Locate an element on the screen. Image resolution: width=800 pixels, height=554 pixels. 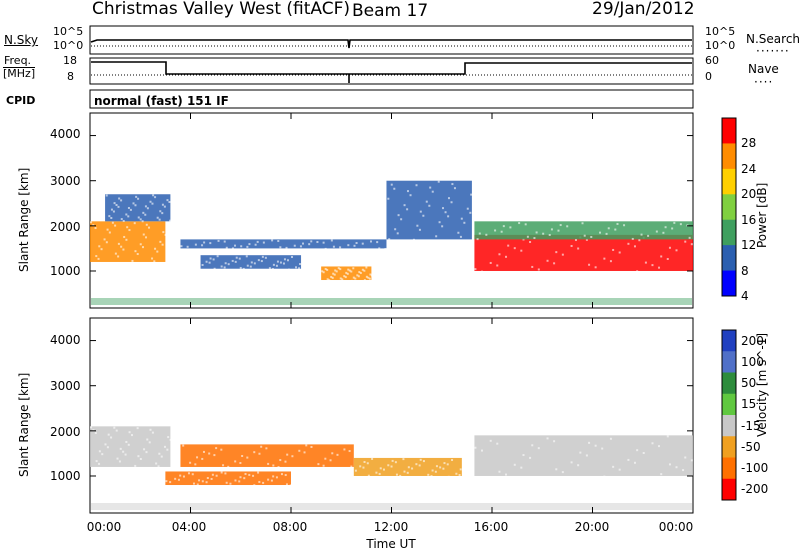
nsky-tick-top: 10^5 is located at coordinates (68, 31).